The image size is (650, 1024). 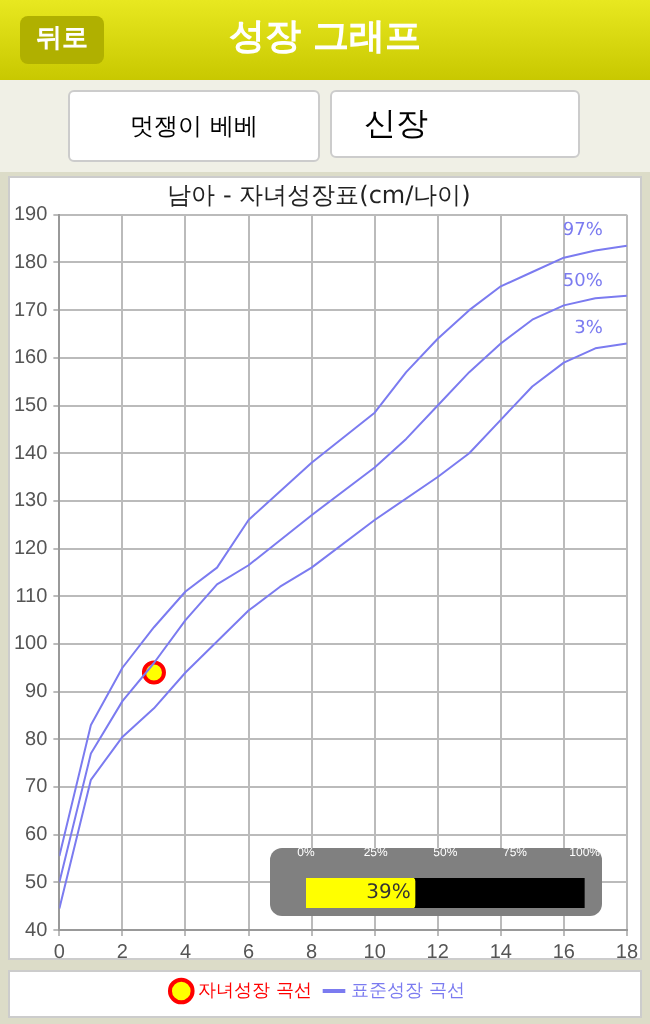 I want to click on x-tick-label: 0, so click(x=59, y=952).